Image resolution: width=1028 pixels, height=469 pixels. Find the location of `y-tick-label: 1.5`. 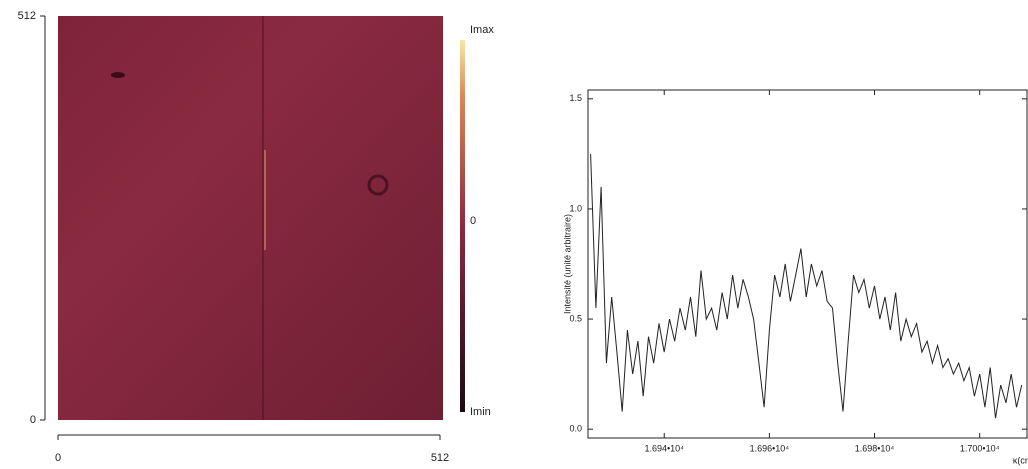

y-tick-label: 1.5 is located at coordinates (575, 98).